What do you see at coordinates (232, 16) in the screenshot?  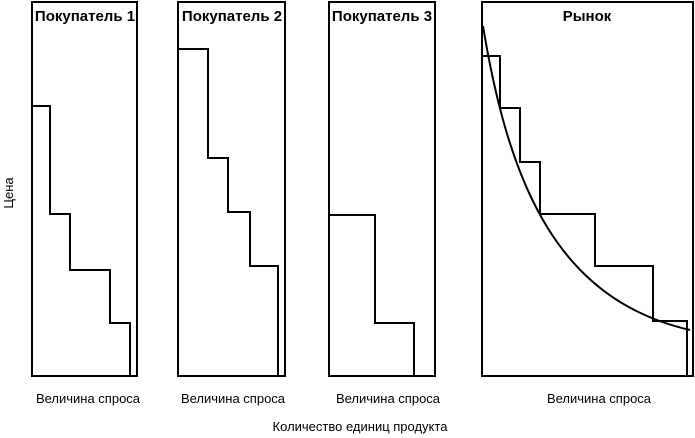 I see `panel-title: Покупатель 2` at bounding box center [232, 16].